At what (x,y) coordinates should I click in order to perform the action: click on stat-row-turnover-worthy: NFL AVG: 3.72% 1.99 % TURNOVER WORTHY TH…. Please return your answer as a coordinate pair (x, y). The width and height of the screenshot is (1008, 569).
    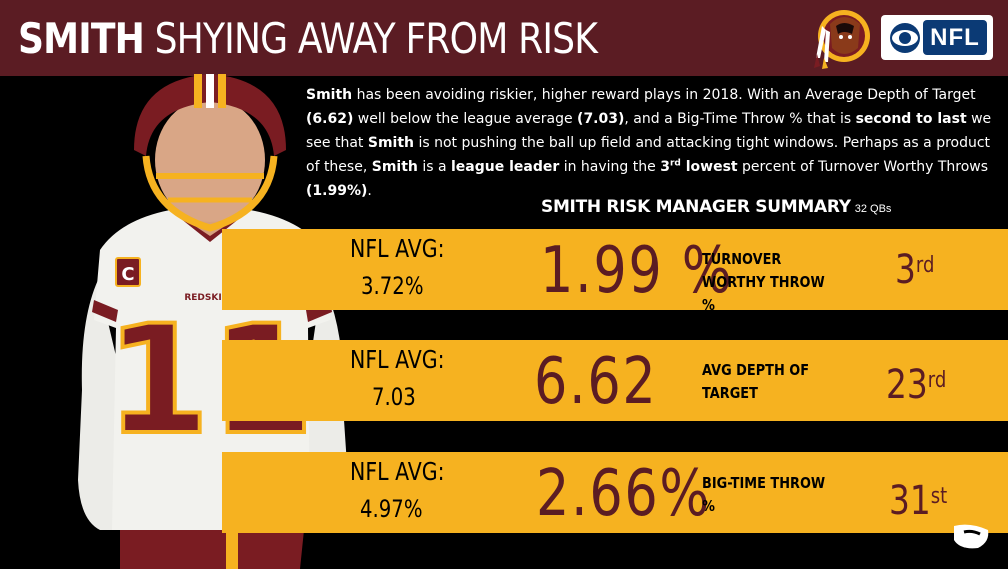
    Looking at the image, I should click on (615, 271).